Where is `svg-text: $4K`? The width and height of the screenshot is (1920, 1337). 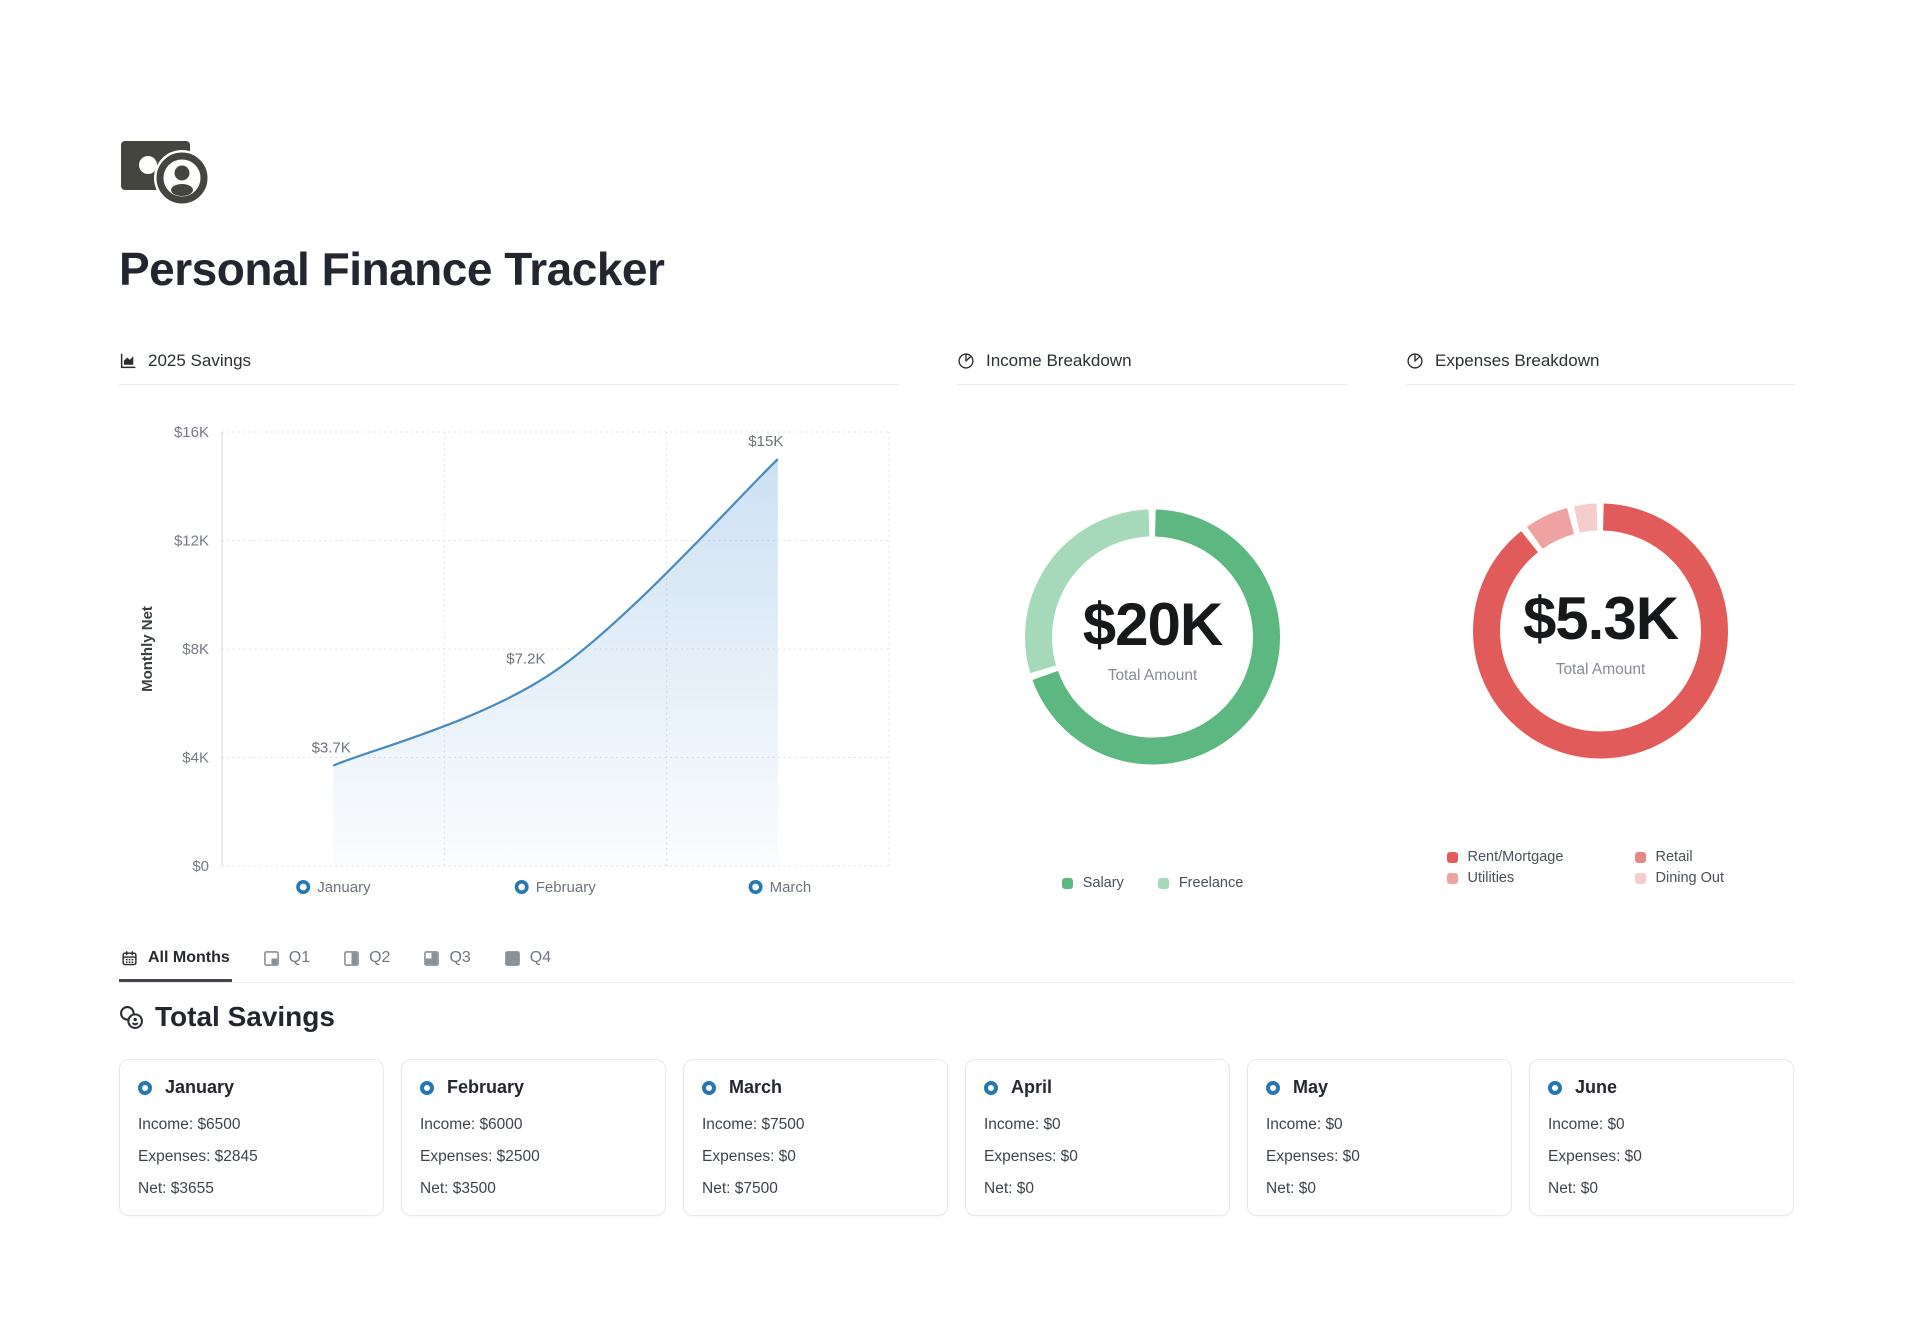
svg-text: $4K is located at coordinates (195, 758).